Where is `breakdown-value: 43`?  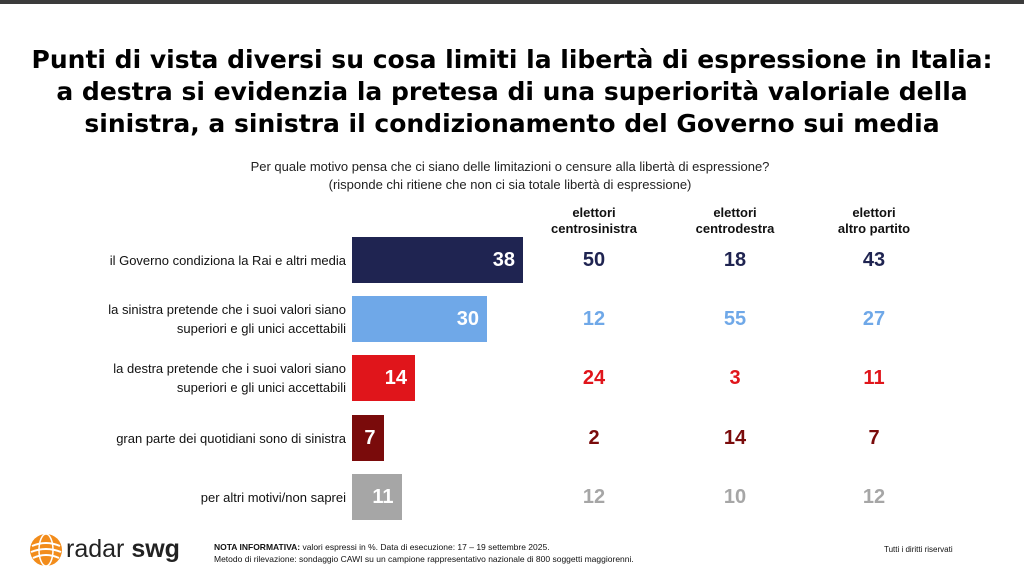
breakdown-value: 43 is located at coordinates (874, 260).